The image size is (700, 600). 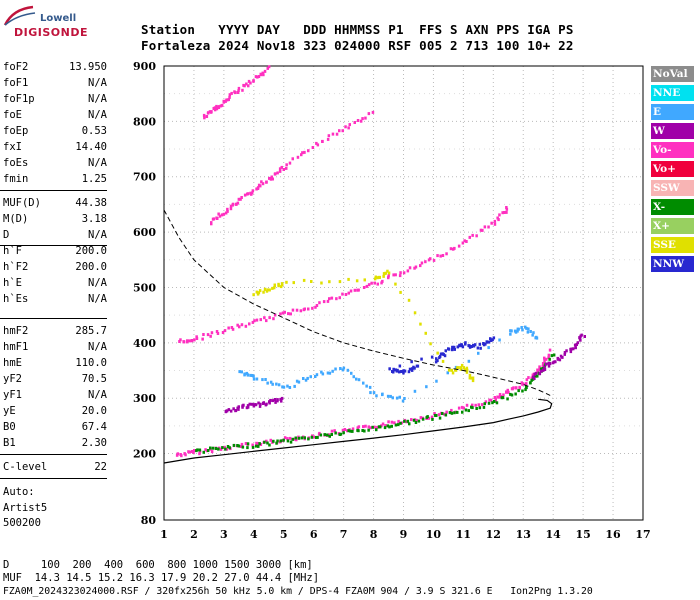 What do you see at coordinates (16, 331) in the screenshot?
I see `param-key: hmF2` at bounding box center [16, 331].